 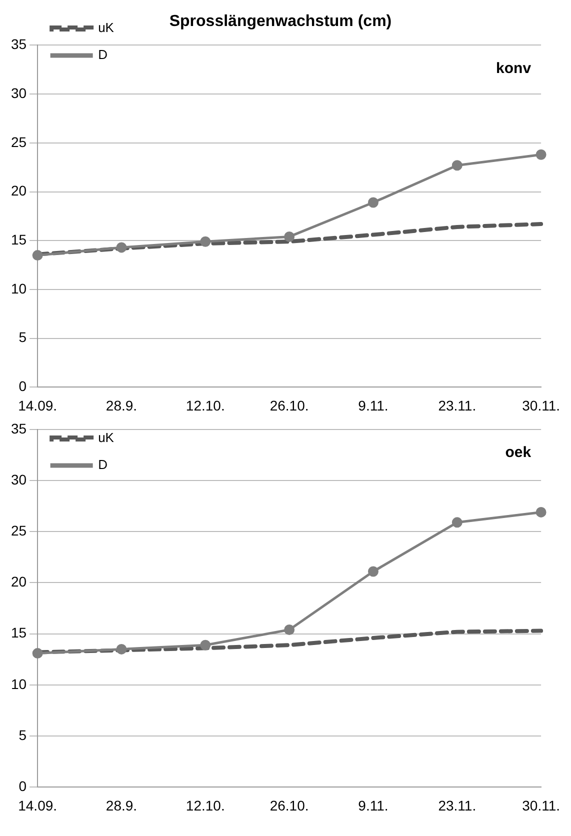 I want to click on annotation: konv, so click(x=514, y=68).